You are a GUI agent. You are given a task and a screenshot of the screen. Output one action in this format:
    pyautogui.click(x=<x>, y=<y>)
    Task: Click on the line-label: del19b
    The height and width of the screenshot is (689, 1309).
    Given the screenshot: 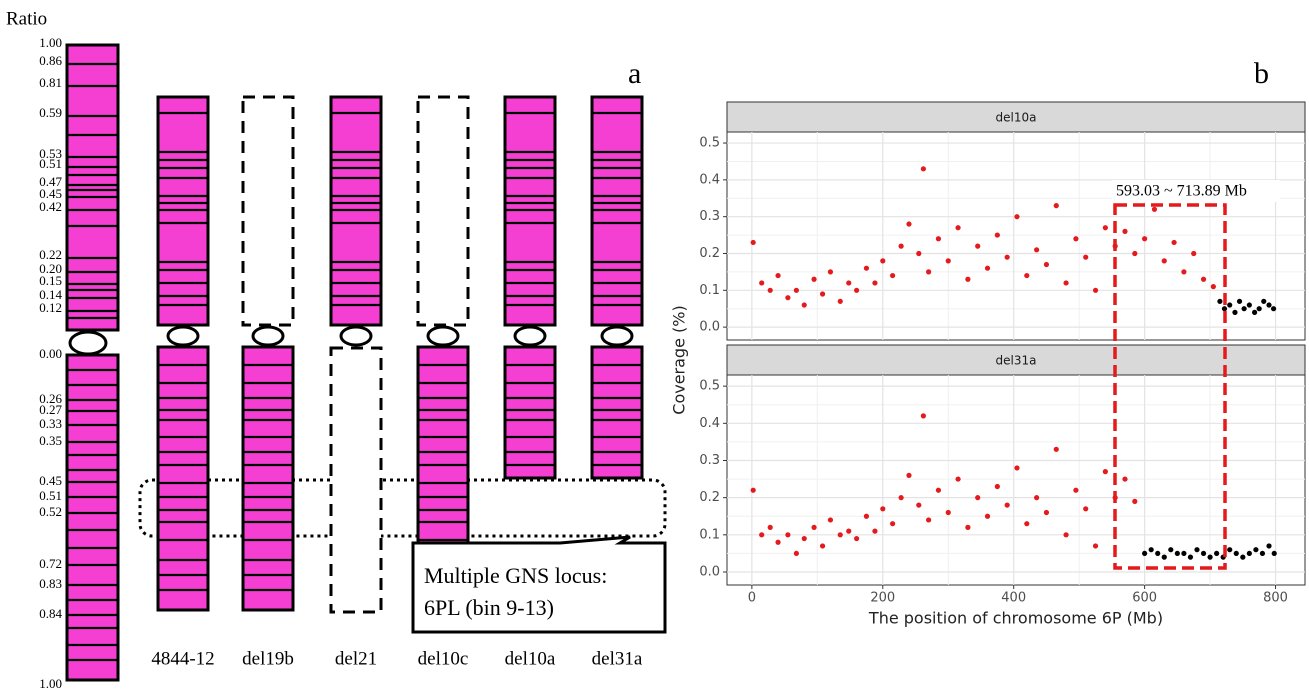 What is the action you would take?
    pyautogui.click(x=268, y=658)
    